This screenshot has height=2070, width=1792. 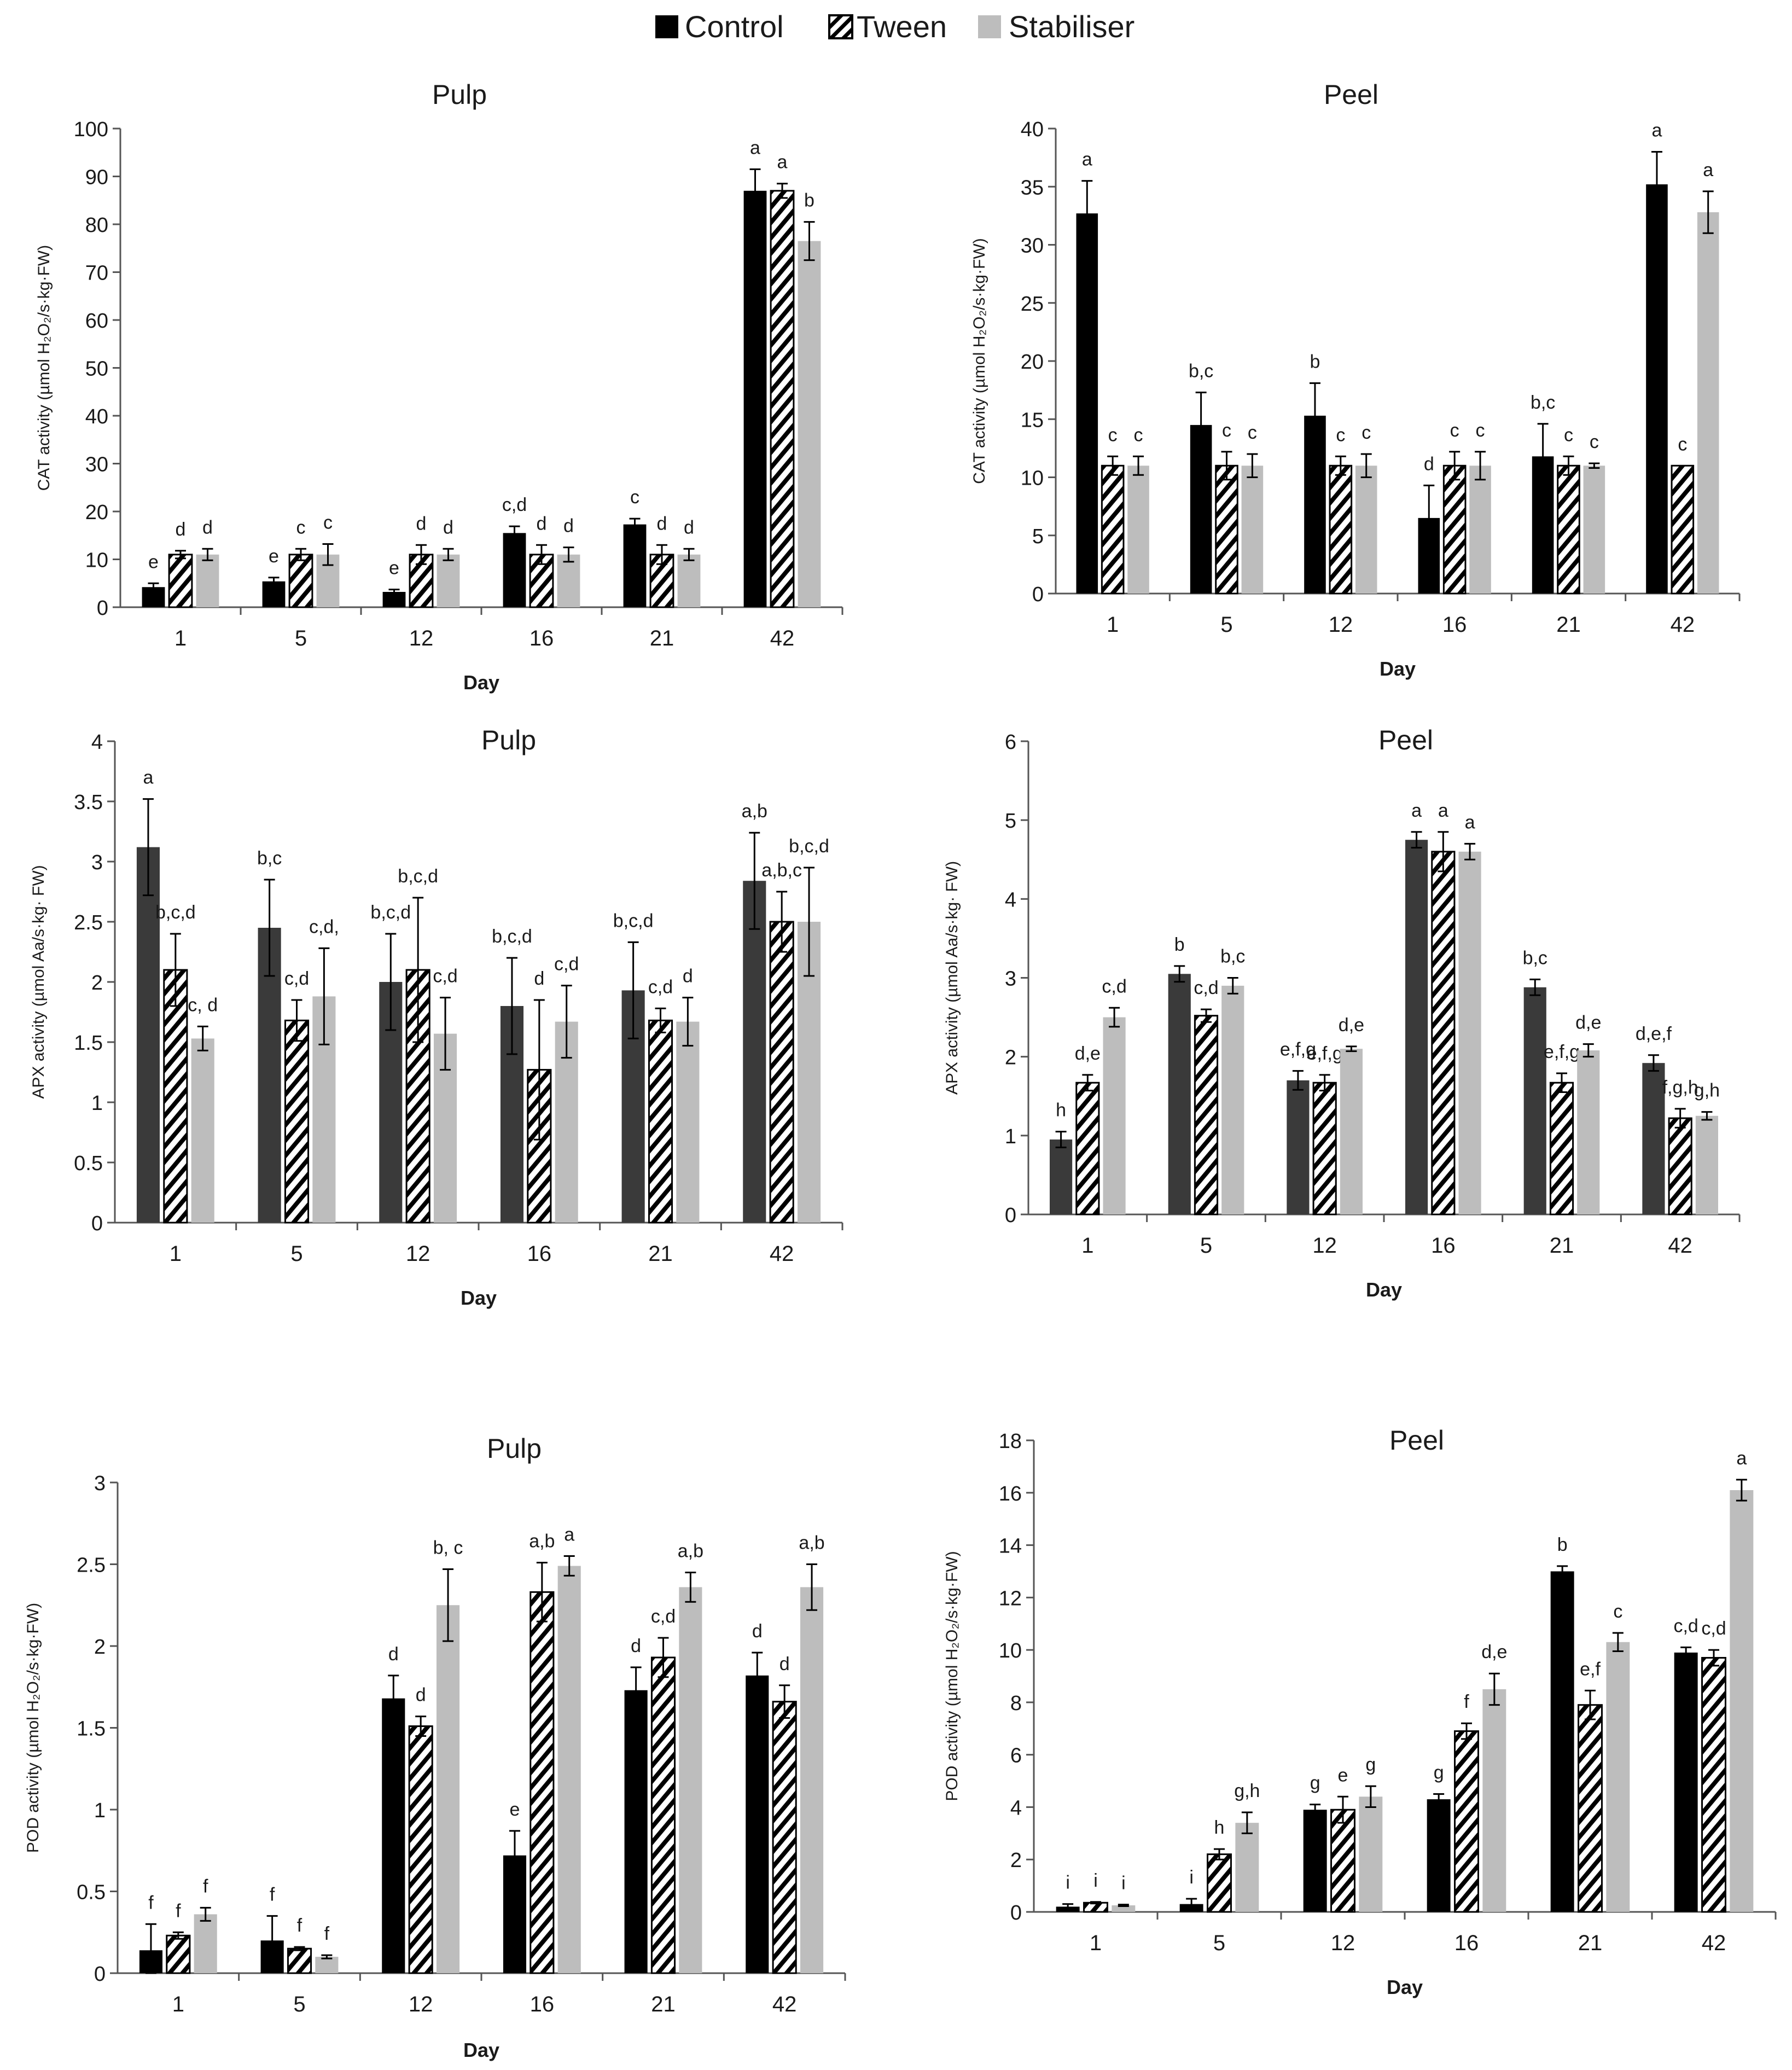 What do you see at coordinates (952, 978) in the screenshot?
I see `y-axis-label: APX activity (µmol Aa/s·kg· FW)` at bounding box center [952, 978].